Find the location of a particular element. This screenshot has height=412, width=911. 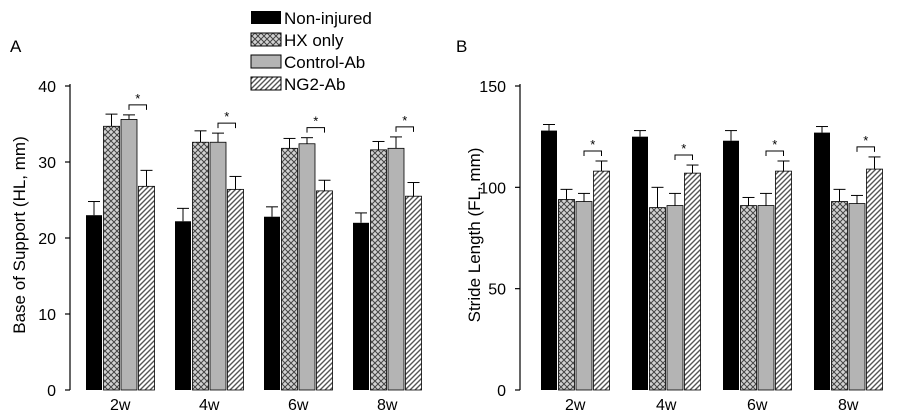

panel-b-bar-ng2-ab-8w is located at coordinates (874, 279).